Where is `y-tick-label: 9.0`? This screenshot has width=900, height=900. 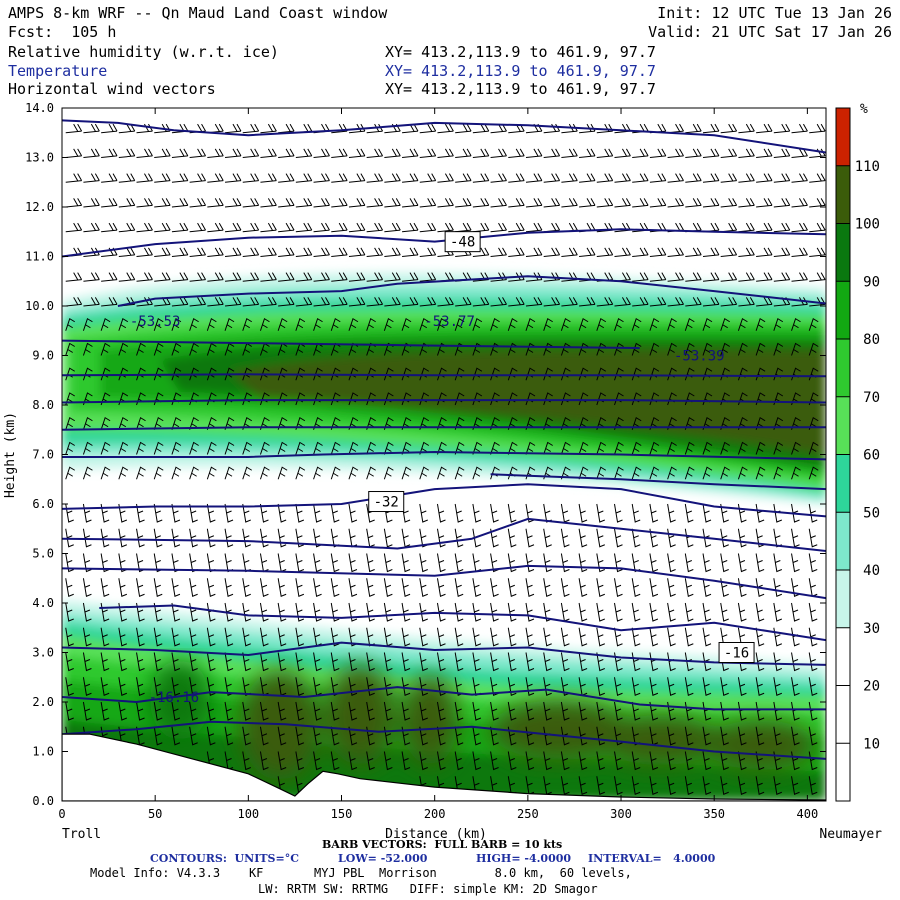
y-tick-label: 9.0 is located at coordinates (43, 356).